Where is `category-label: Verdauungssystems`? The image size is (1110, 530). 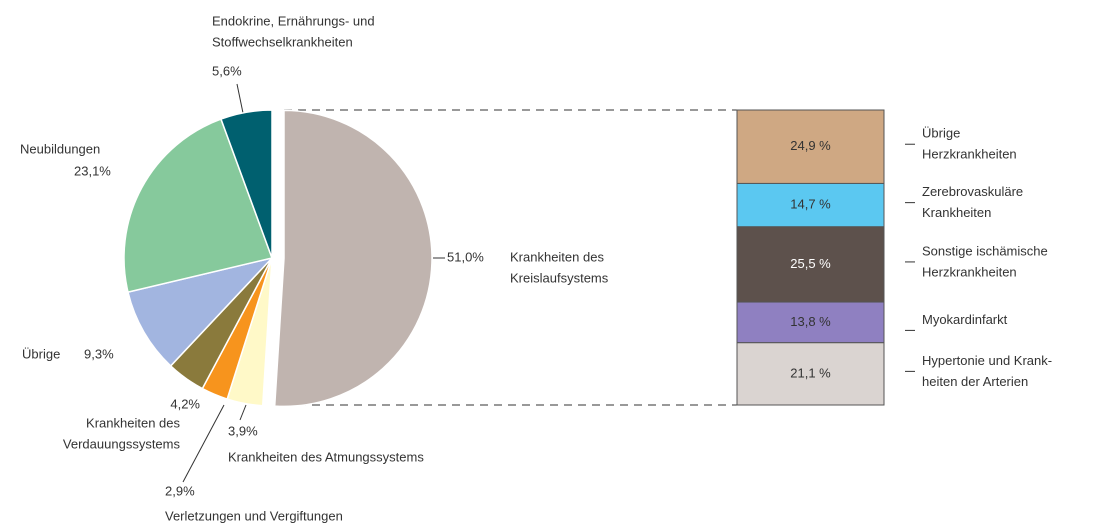 category-label: Verdauungssystems is located at coordinates (122, 443).